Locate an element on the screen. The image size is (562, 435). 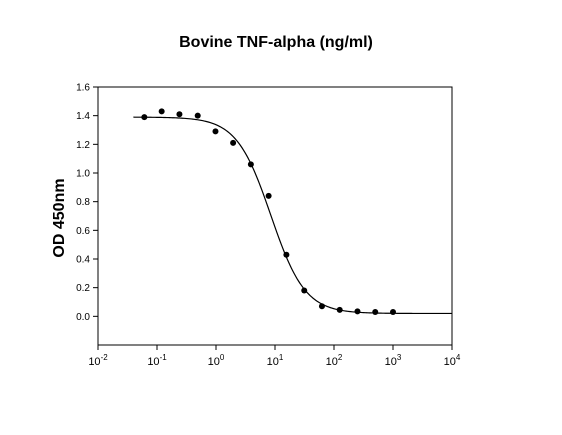
x-tick-exponent: 3 is located at coordinates (399, 357).